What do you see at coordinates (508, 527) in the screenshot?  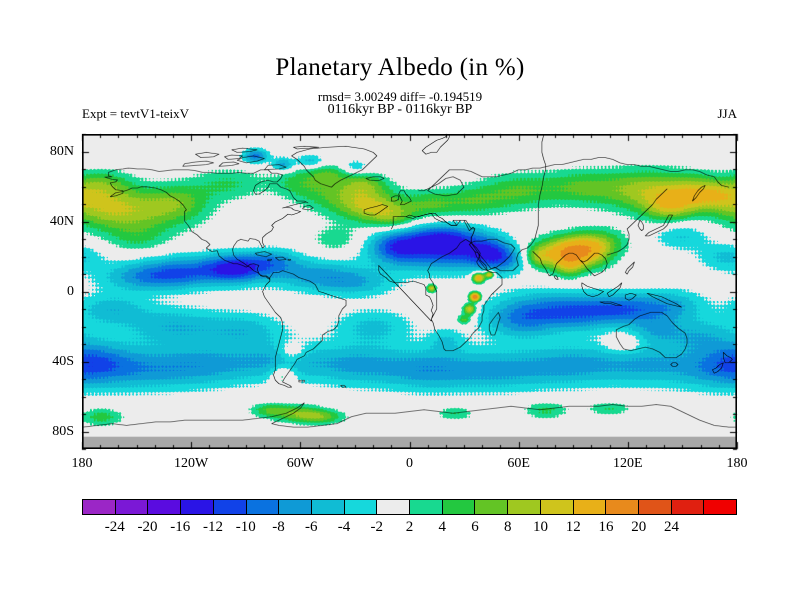 I see `colorbar-tick-label: 8` at bounding box center [508, 527].